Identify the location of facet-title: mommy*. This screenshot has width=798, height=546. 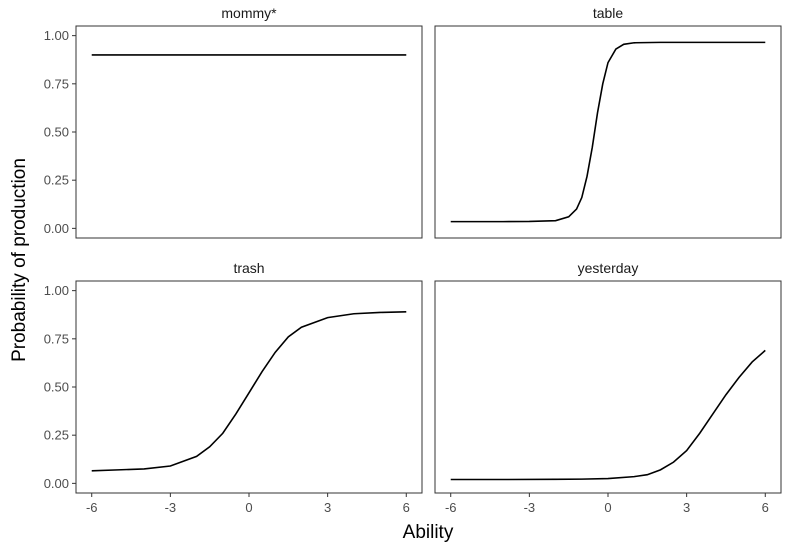
(249, 13).